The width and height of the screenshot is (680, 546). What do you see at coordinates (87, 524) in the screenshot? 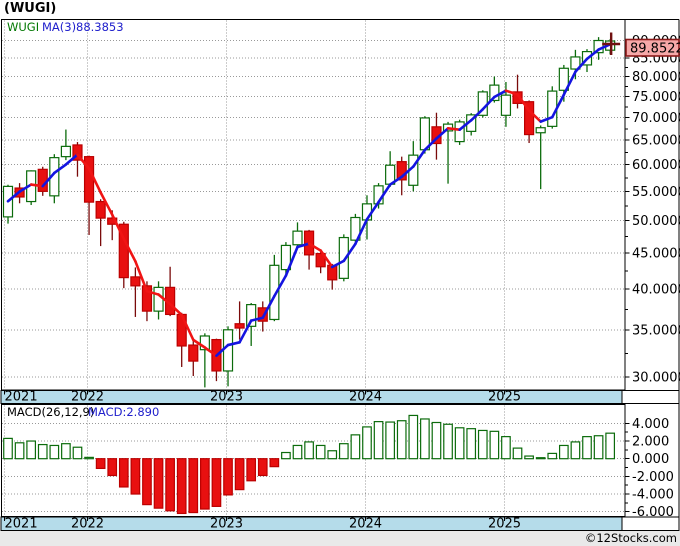
I see `year-label: 2022` at bounding box center [87, 524].